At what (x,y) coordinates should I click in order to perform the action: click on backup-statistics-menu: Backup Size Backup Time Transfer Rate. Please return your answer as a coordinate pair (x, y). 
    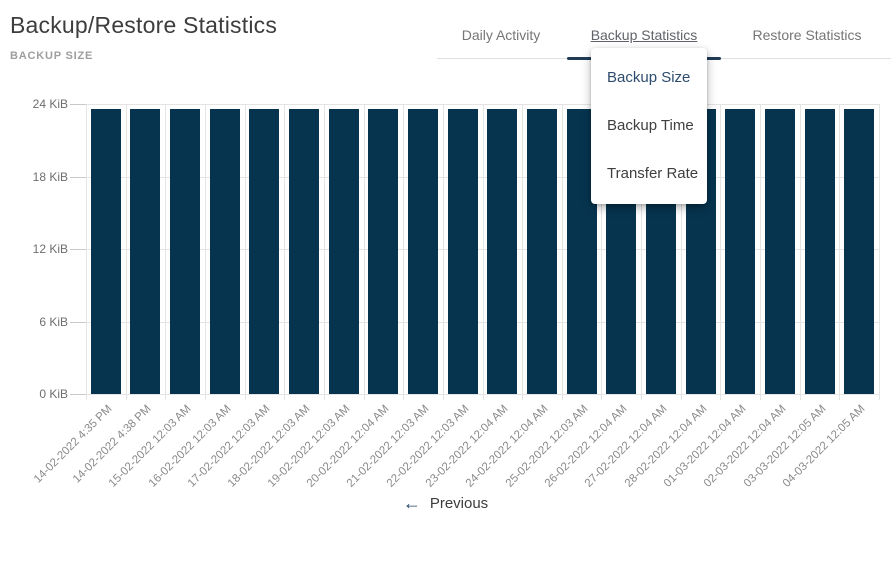
    Looking at the image, I should click on (649, 126).